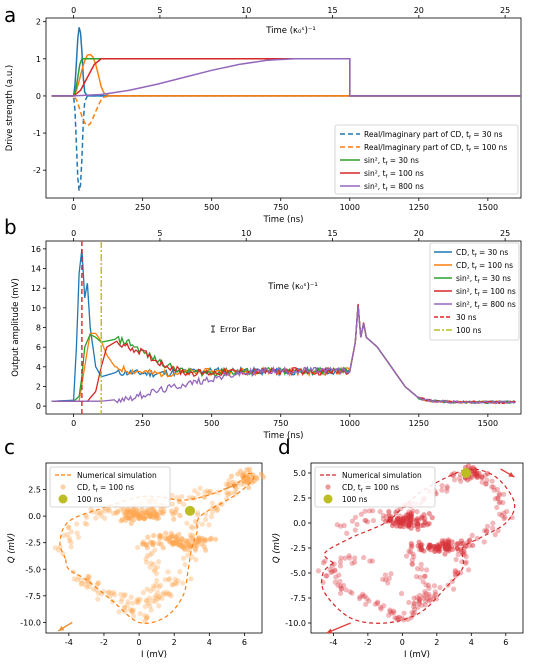 This screenshot has height=667, width=534. Describe the element at coordinates (38, 367) in the screenshot. I see `y-tick-label: 4` at that location.